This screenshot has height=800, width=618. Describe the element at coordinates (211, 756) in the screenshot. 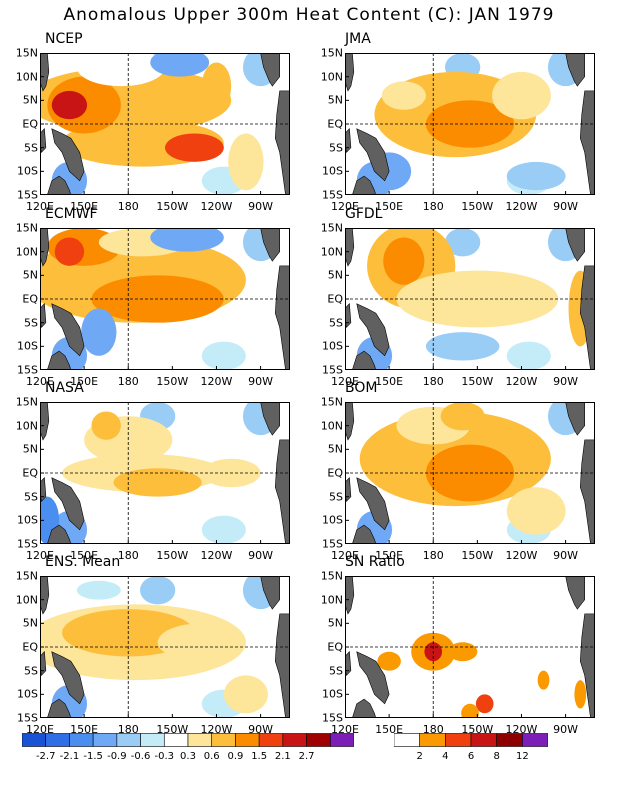

I see `colorbar-label: 0.6` at that location.